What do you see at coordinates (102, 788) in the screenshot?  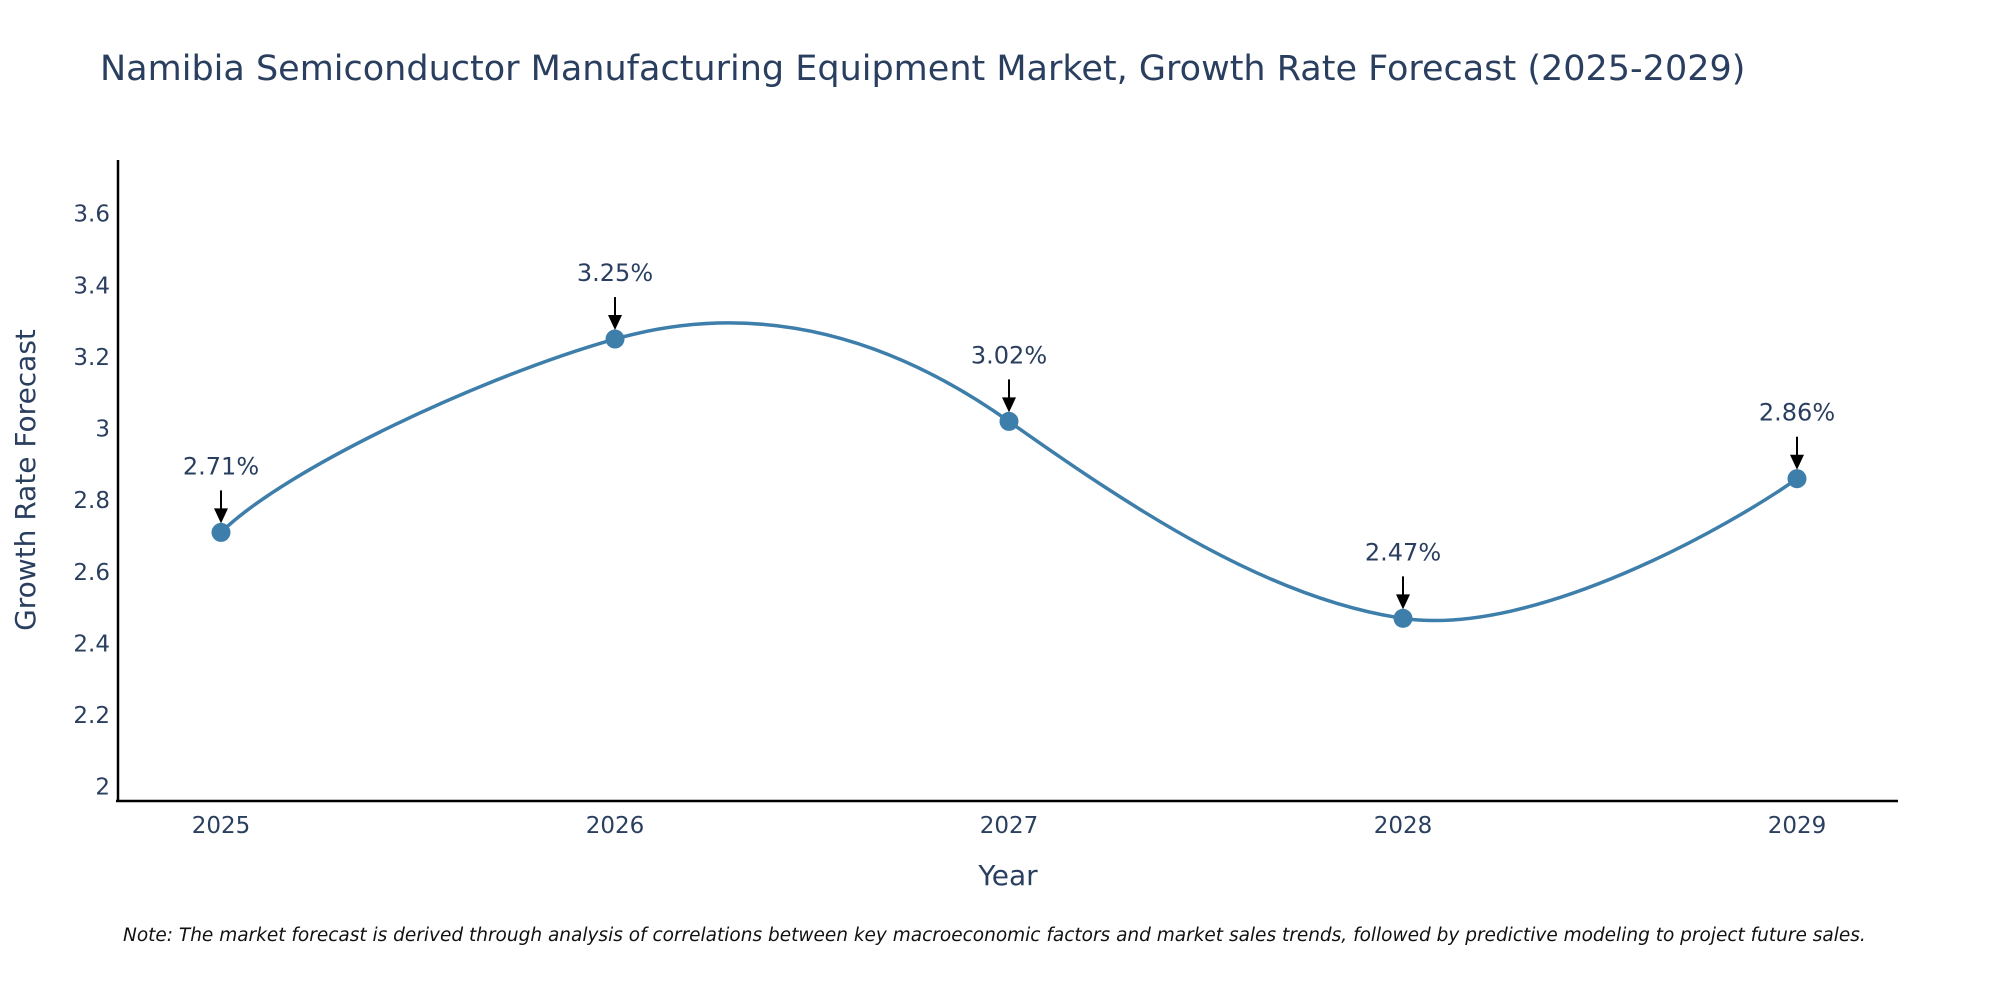 I see `y-tick-label: 2` at bounding box center [102, 788].